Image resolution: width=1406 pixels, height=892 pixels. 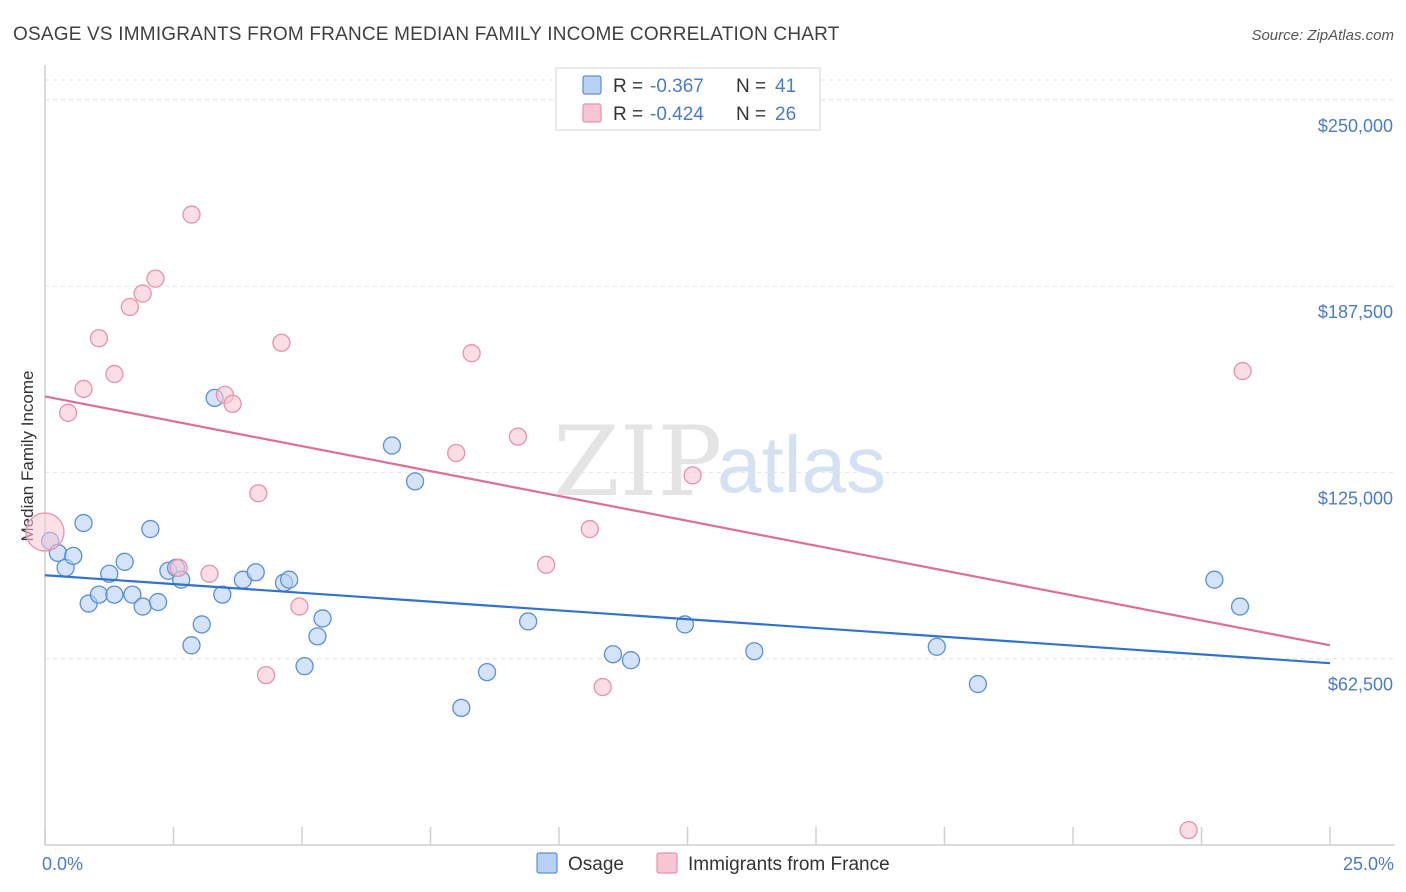 What do you see at coordinates (27, 455) in the screenshot?
I see `y-axis-label: Median Family Income` at bounding box center [27, 455].